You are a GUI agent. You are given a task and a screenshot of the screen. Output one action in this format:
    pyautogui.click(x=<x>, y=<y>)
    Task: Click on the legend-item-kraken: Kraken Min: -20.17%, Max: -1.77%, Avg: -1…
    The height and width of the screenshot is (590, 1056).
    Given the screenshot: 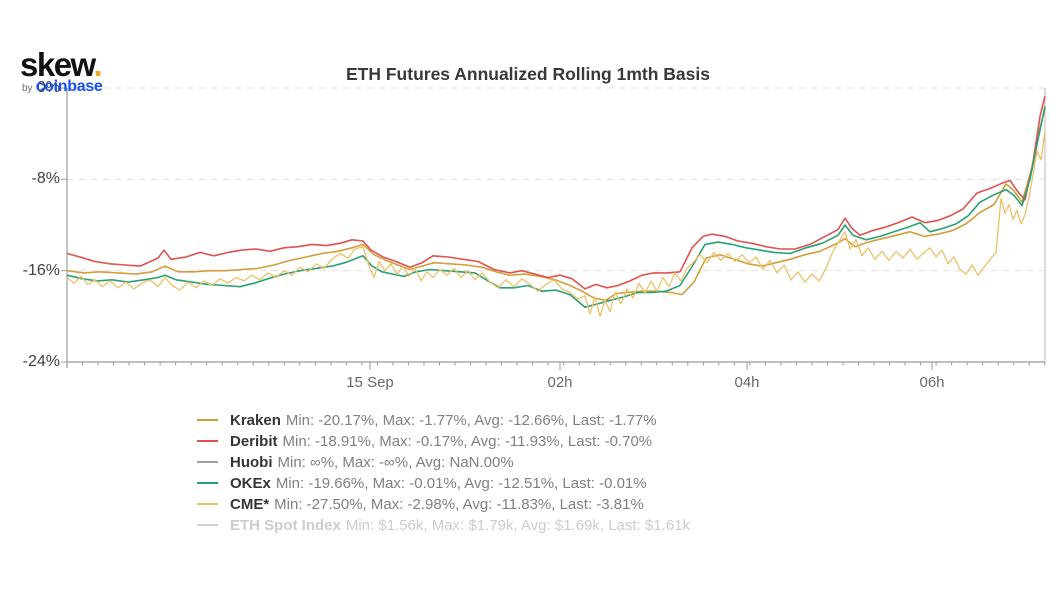 What is the action you would take?
    pyautogui.click(x=443, y=420)
    